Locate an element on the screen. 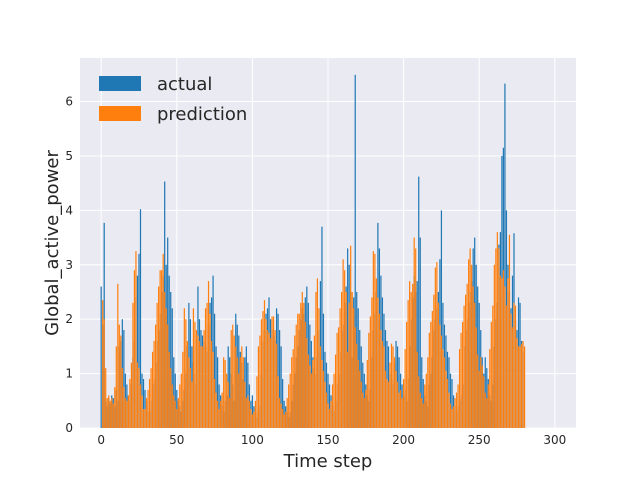 This screenshot has width=640, height=480. x-tick-label: 300 is located at coordinates (554, 440).